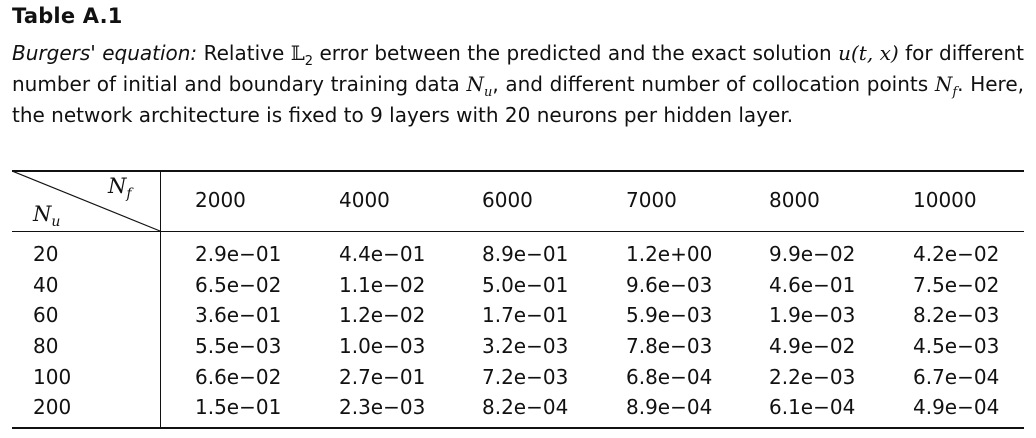 The image size is (1036, 438). Describe the element at coordinates (945, 200) in the screenshot. I see `column-header: 10000` at that location.